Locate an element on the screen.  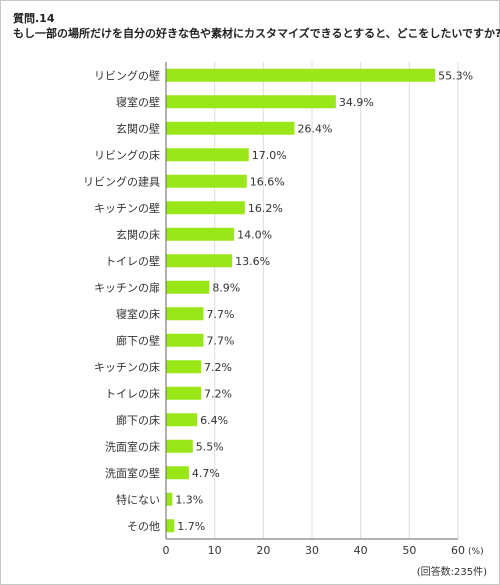
category-label: 特にない is located at coordinates (138, 499).